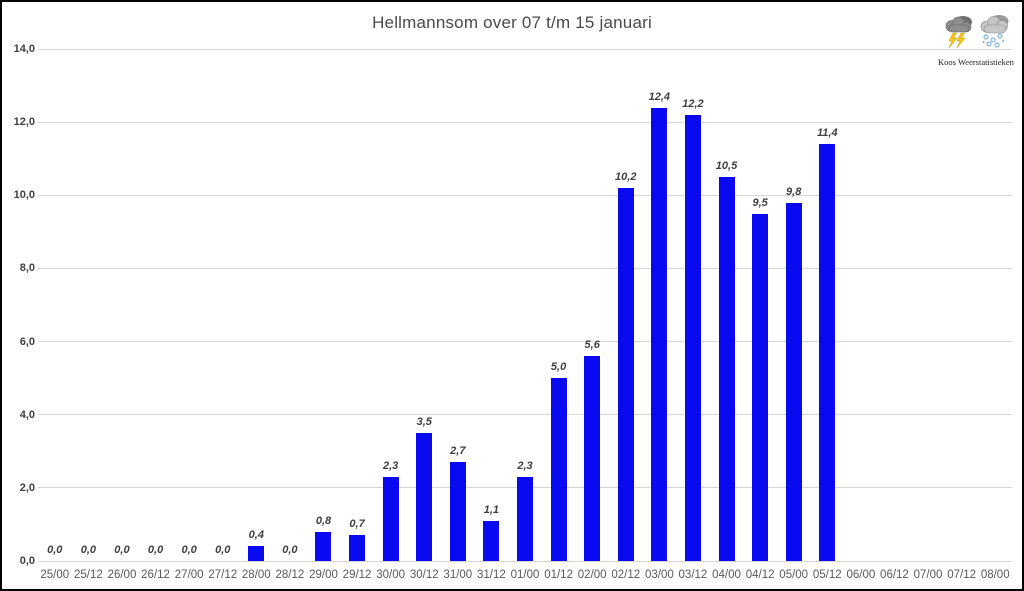  Describe the element at coordinates (976, 31) in the screenshot. I see `logo-icons` at that location.